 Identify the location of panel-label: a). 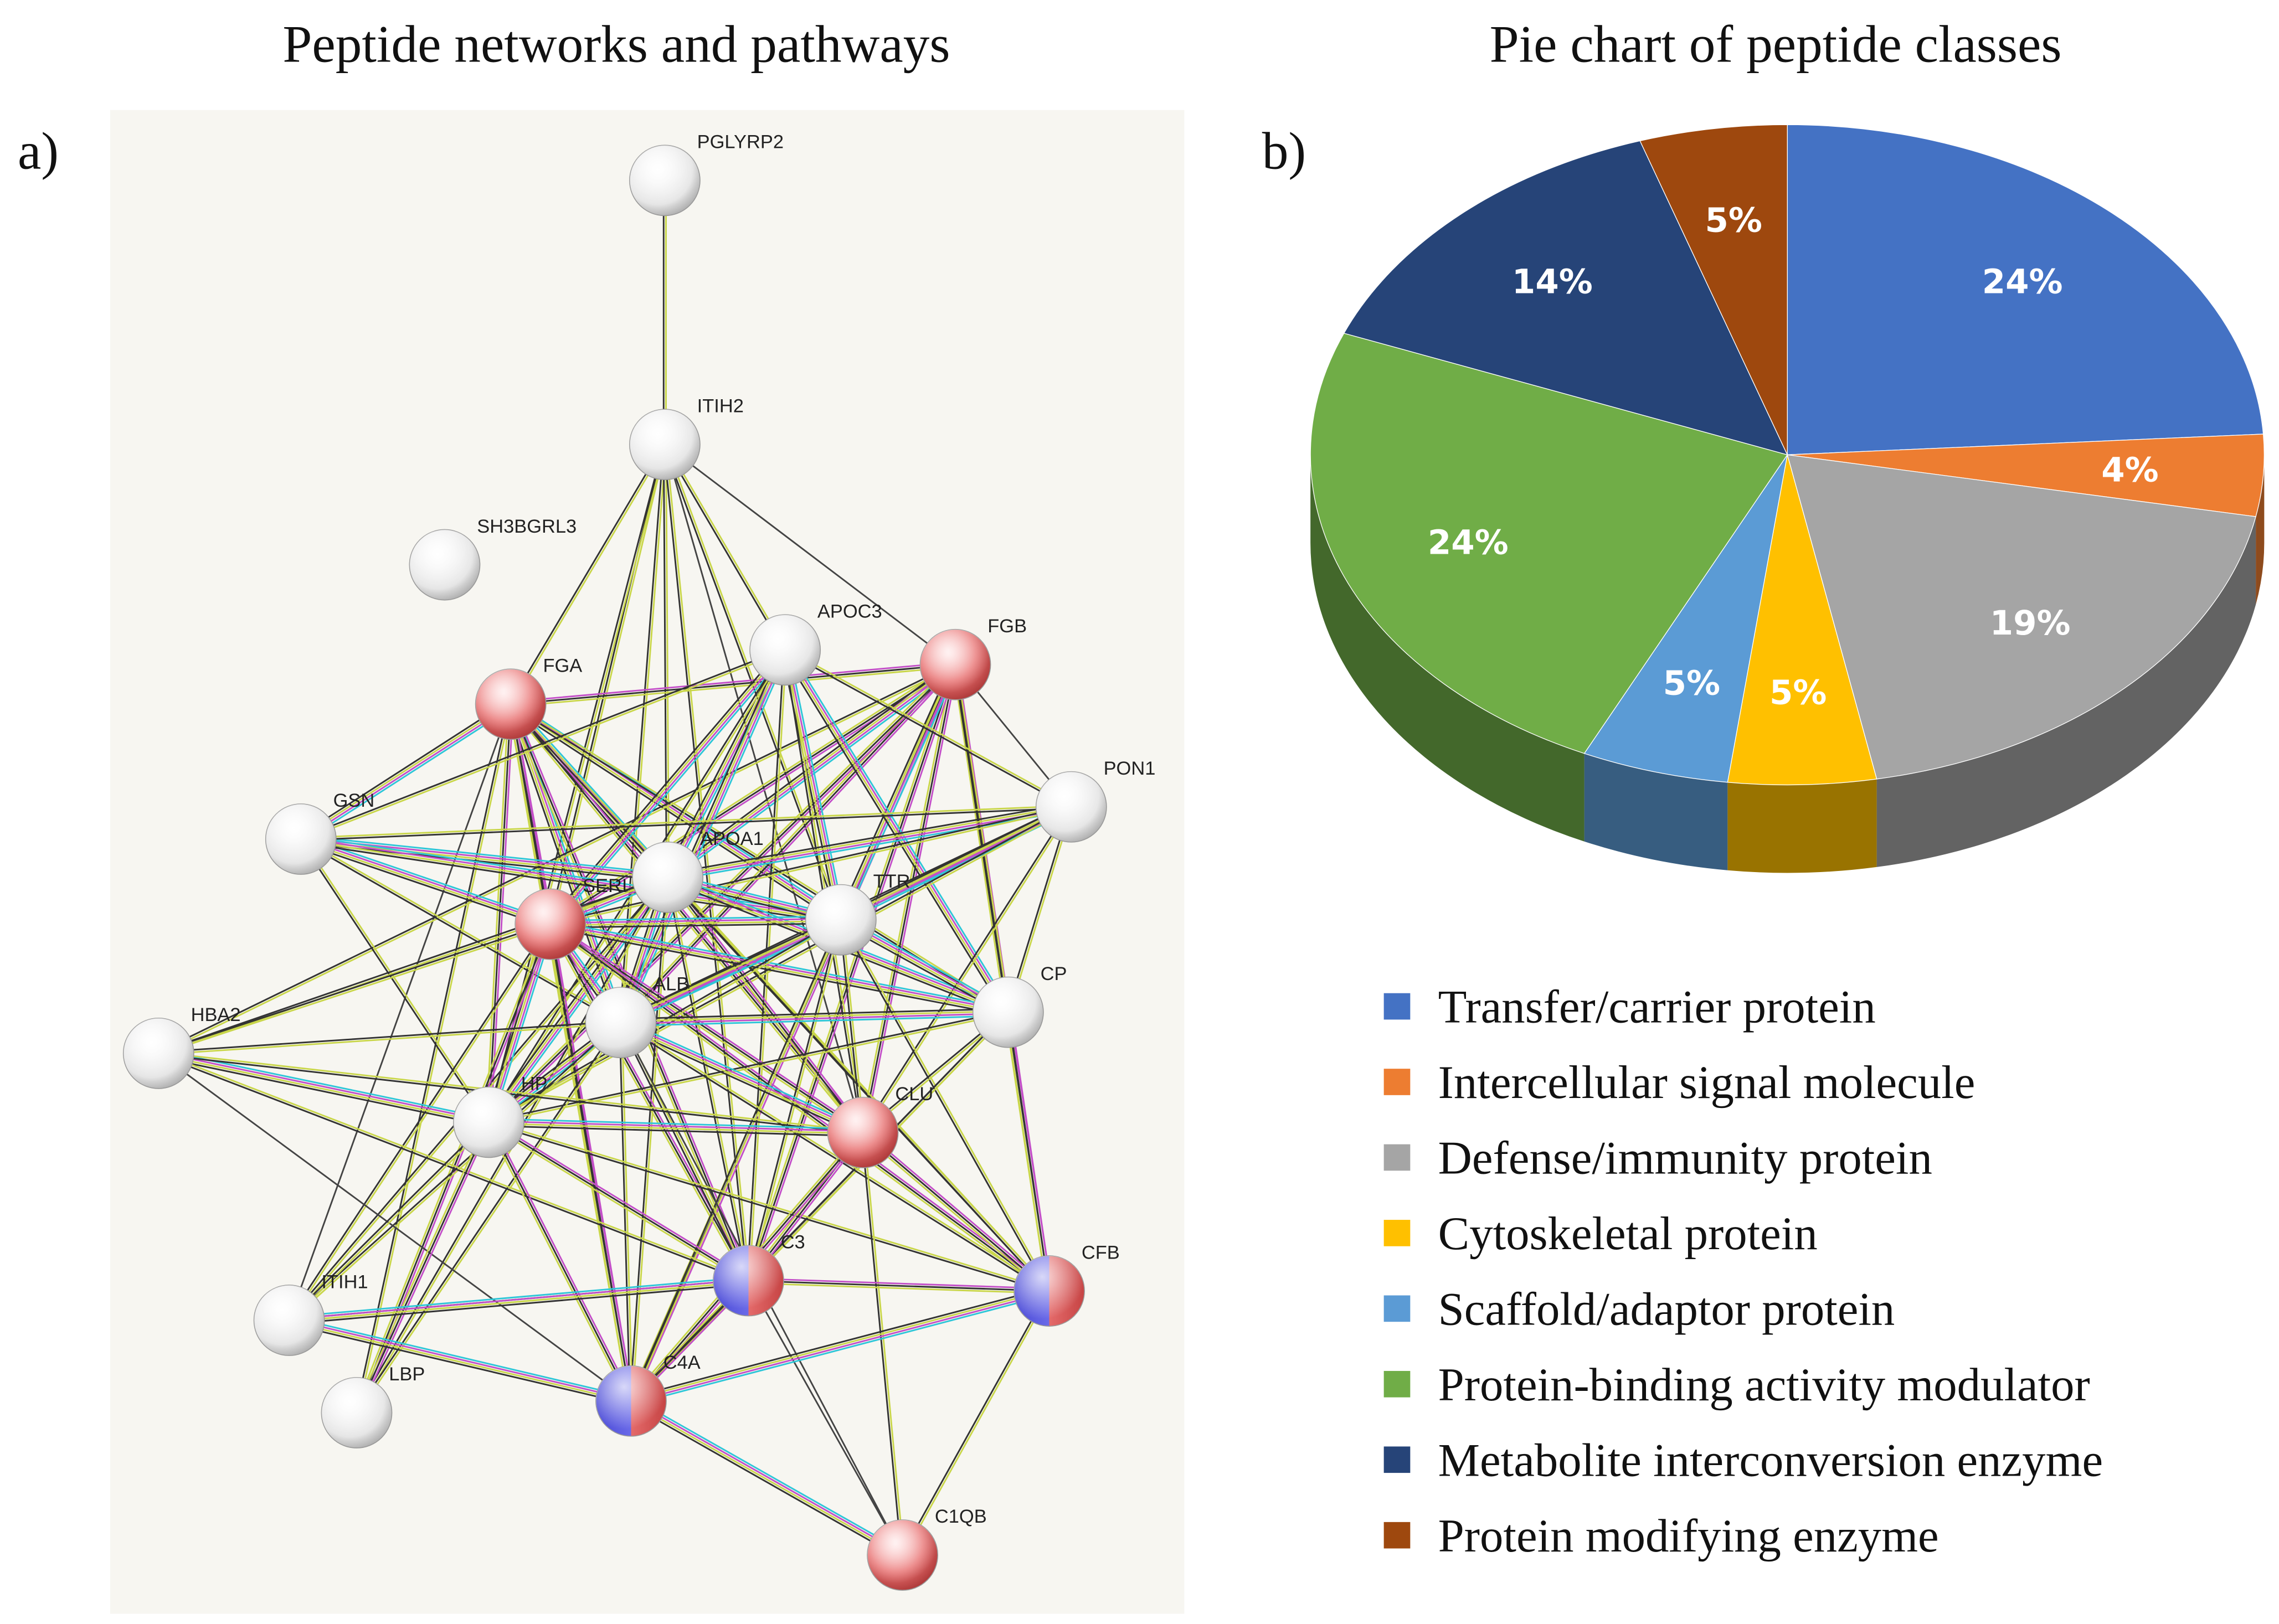
(38, 151).